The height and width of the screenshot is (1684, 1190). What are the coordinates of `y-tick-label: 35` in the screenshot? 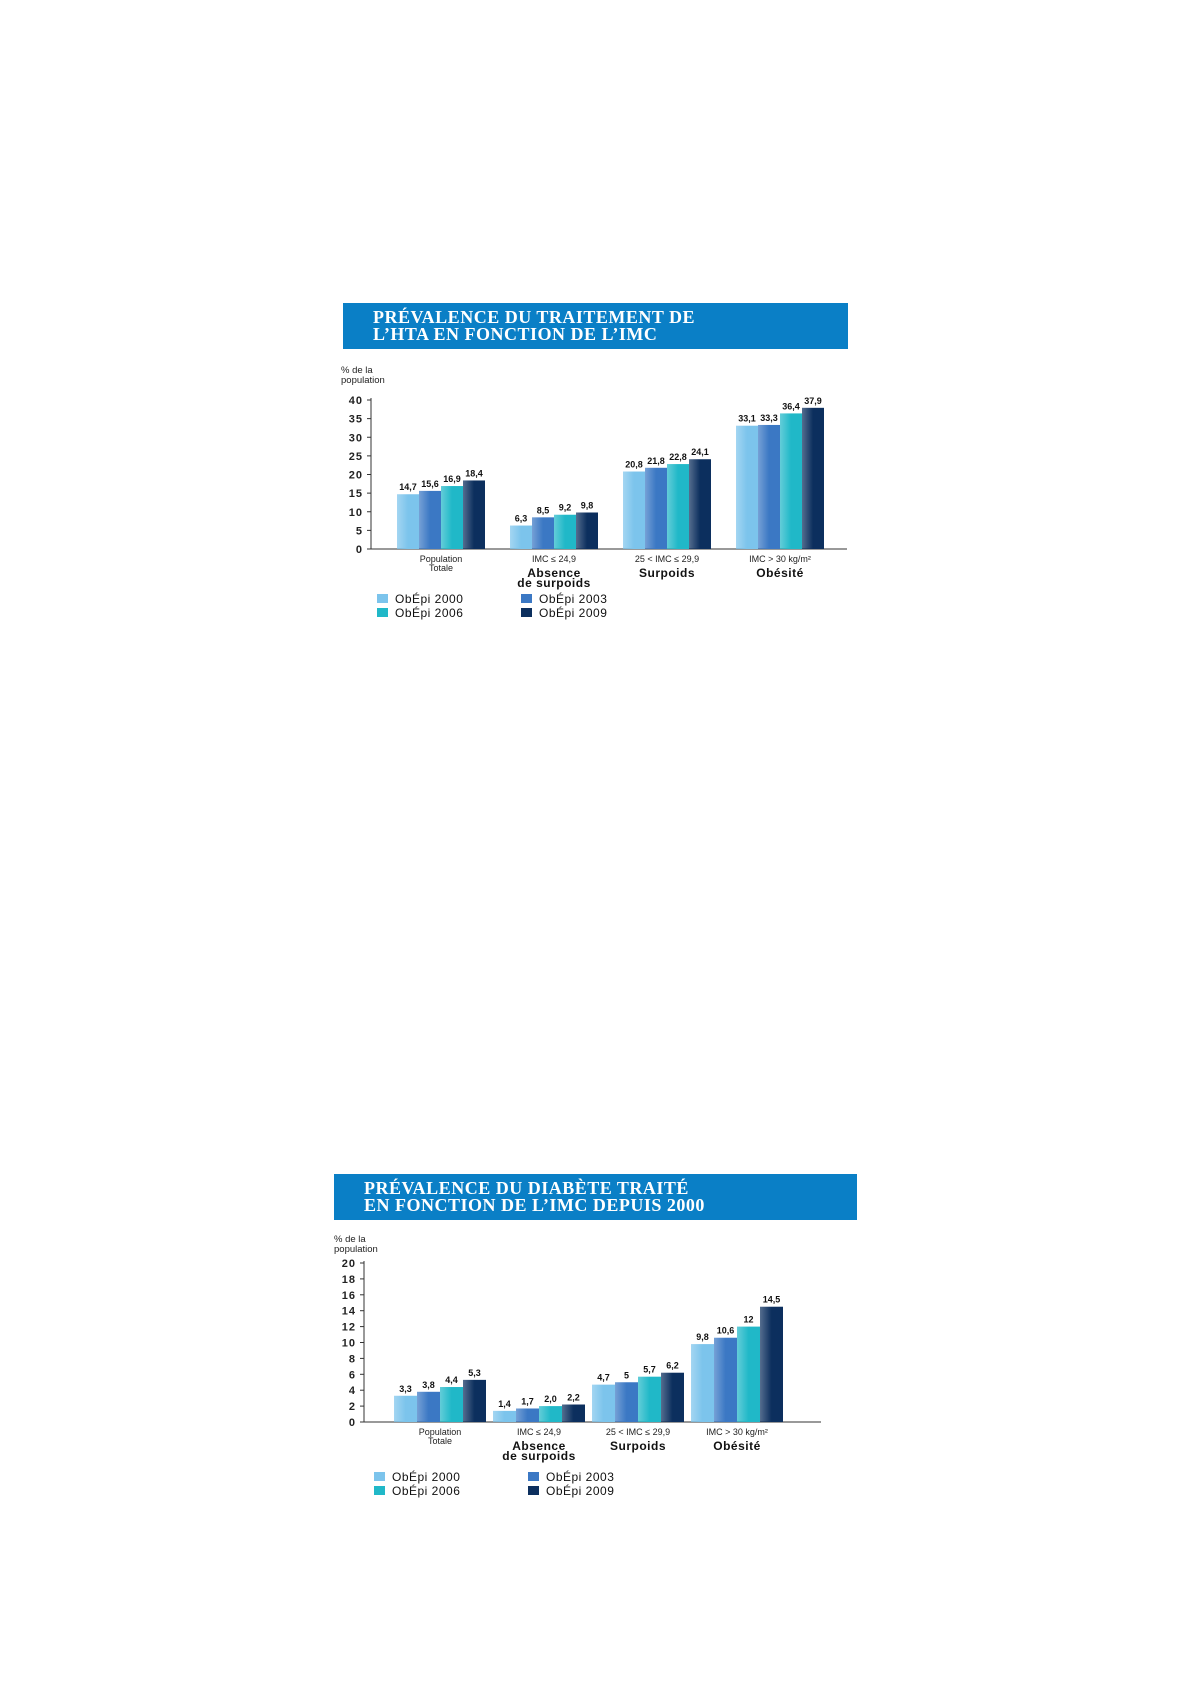 It's located at (356, 420).